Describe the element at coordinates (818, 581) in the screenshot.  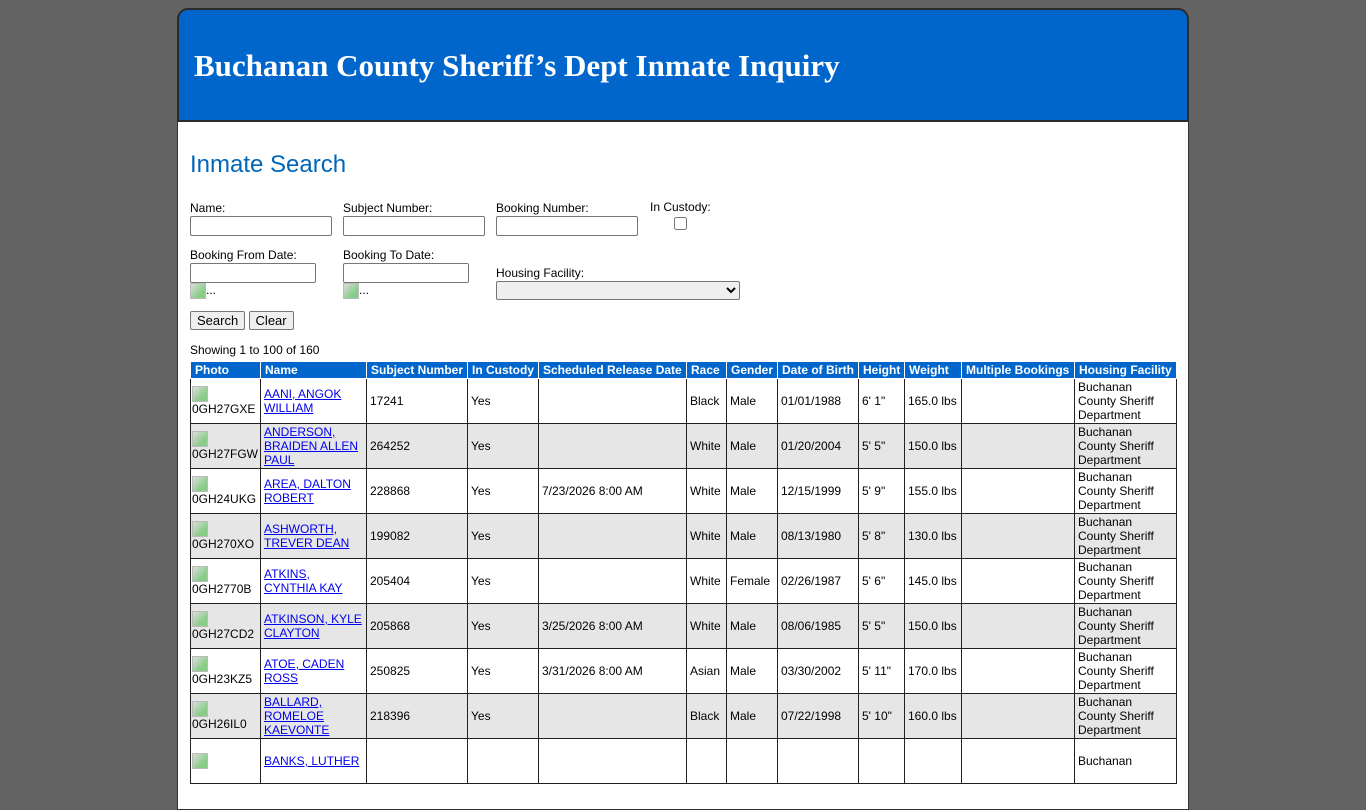
I see `cell-dob: 02/26/1987` at that location.